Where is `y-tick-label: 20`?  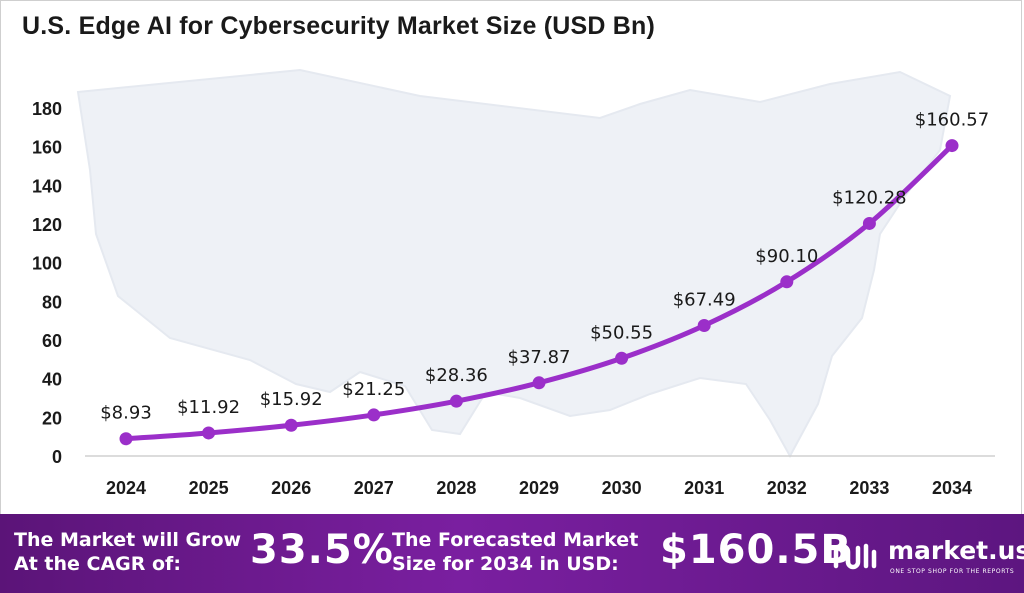
y-tick-label: 20 is located at coordinates (52, 418).